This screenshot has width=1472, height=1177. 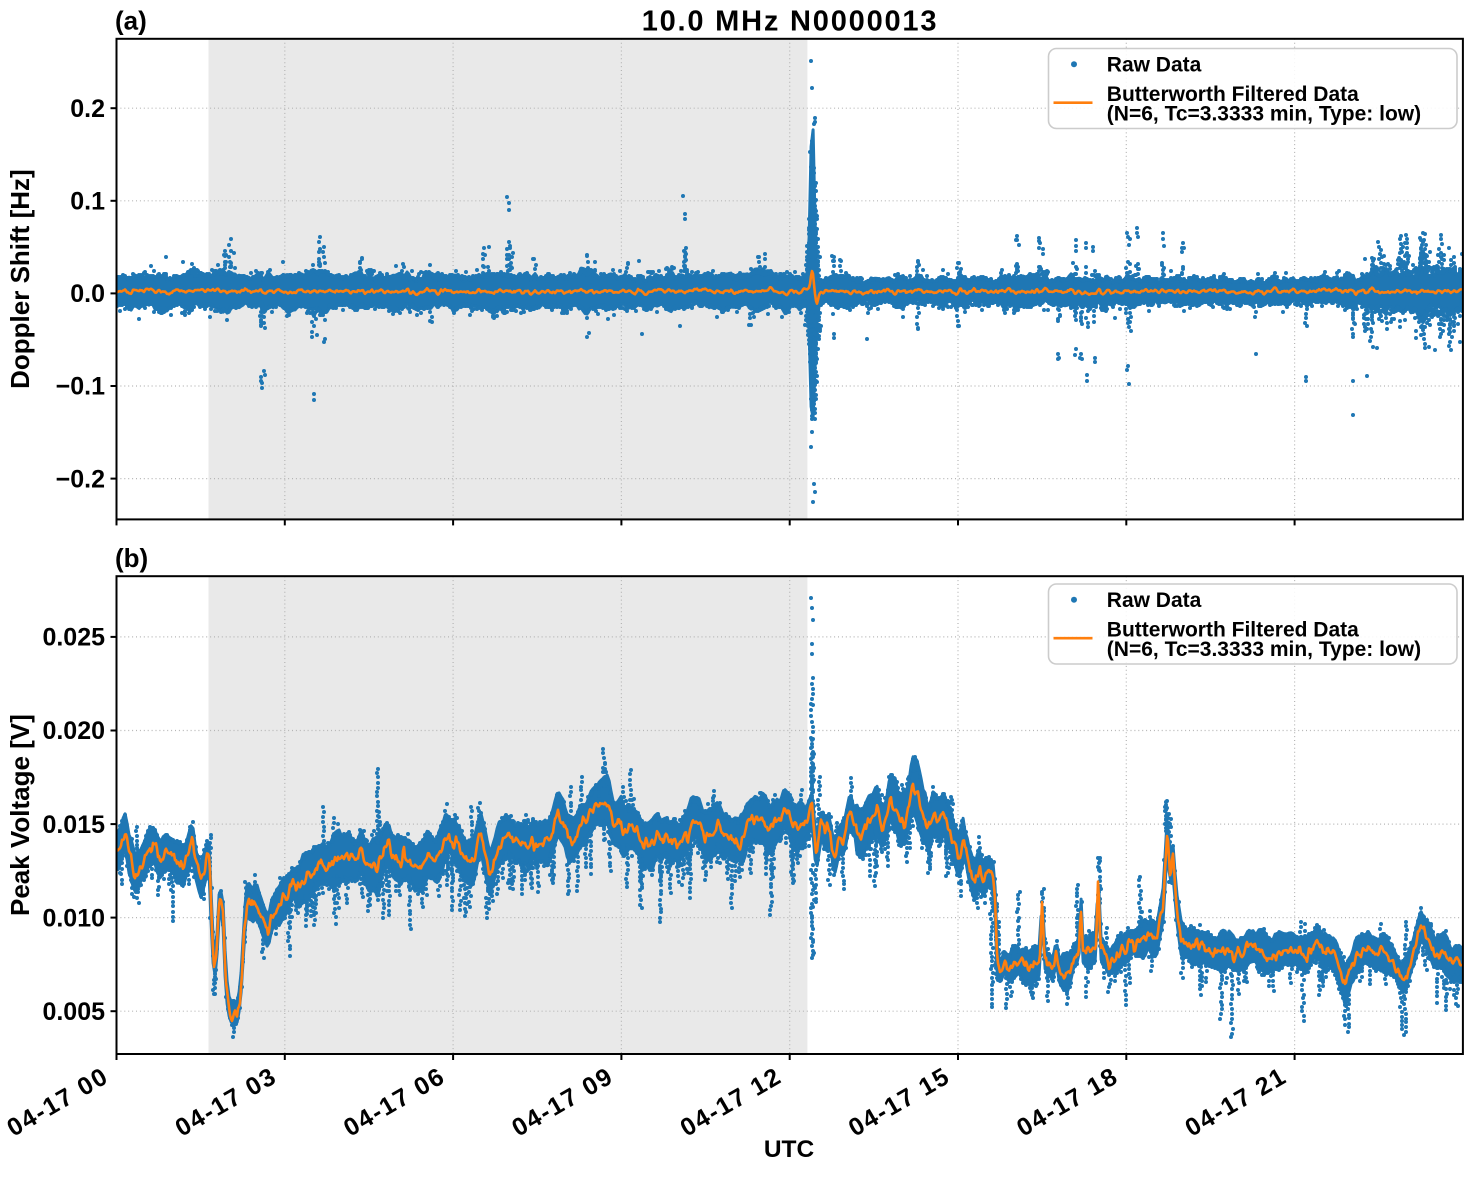 What do you see at coordinates (20, 815) in the screenshot?
I see `svg-text: Peak Voltage [V]` at bounding box center [20, 815].